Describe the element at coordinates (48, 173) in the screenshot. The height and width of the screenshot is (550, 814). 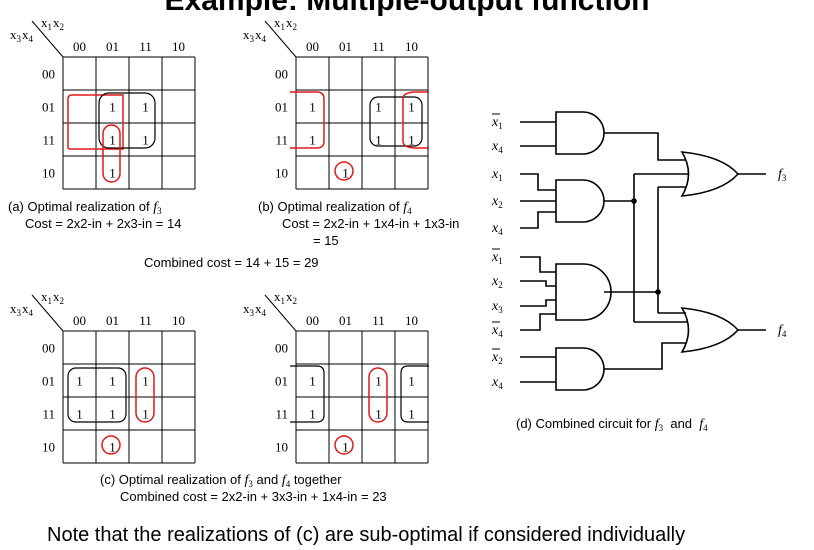
I see `row-label: 10` at that location.